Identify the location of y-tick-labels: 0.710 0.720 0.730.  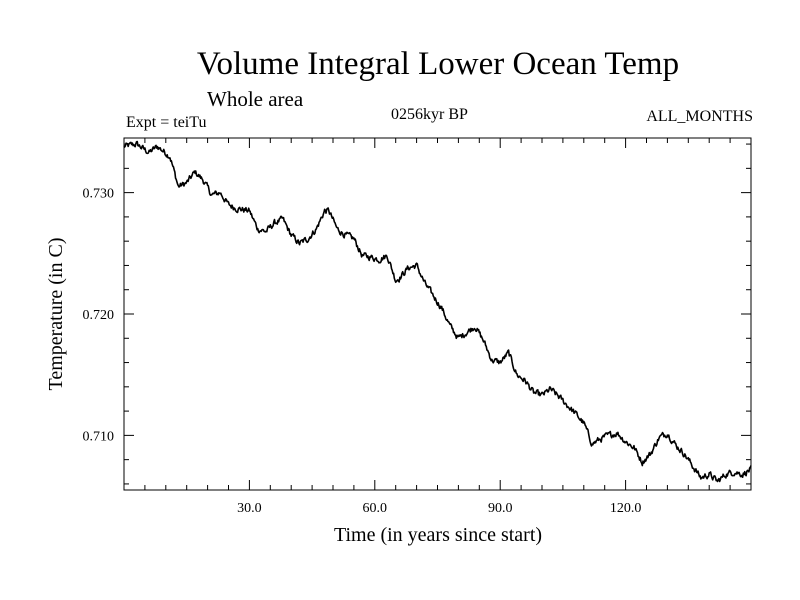
(99, 316).